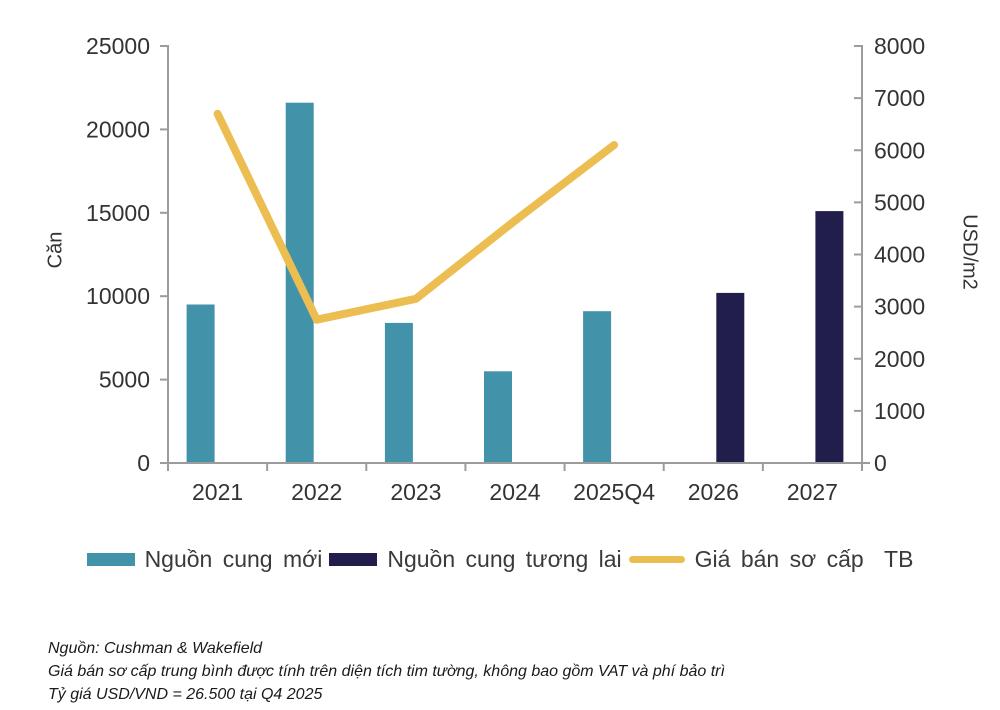  What do you see at coordinates (498, 417) in the screenshot?
I see `bar-2024` at bounding box center [498, 417].